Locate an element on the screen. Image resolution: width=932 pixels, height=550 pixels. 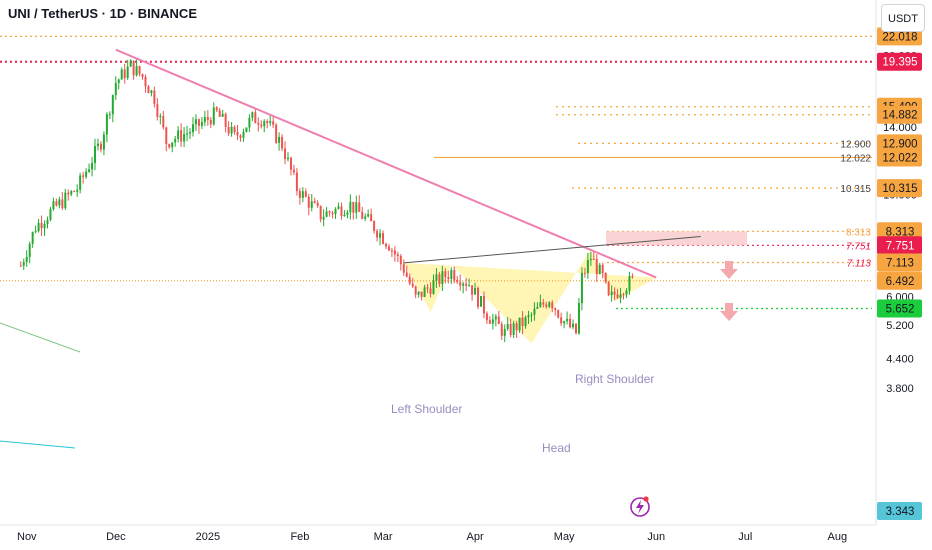
x-tick-label: 2025 is located at coordinates (208, 537).